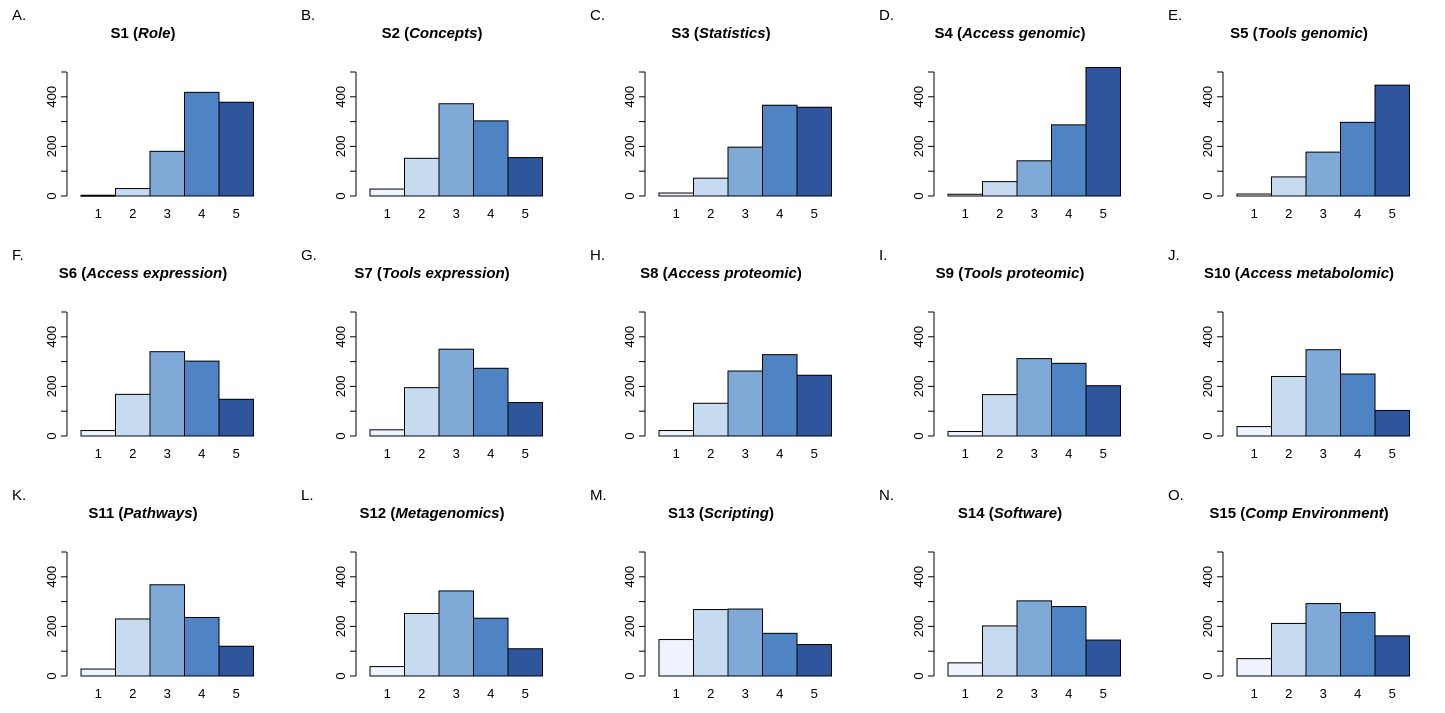  Describe the element at coordinates (1021, 33) in the screenshot. I see `panel-title-italic: Access genomic` at that location.